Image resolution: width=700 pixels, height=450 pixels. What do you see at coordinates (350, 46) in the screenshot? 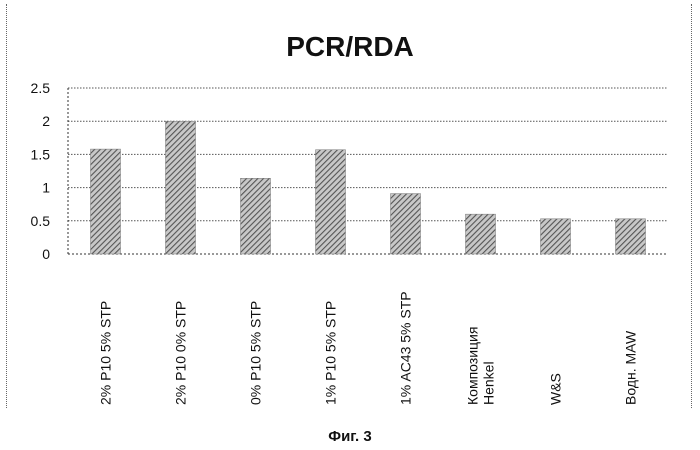
I see `chart-title: PCR/RDA` at bounding box center [350, 46].